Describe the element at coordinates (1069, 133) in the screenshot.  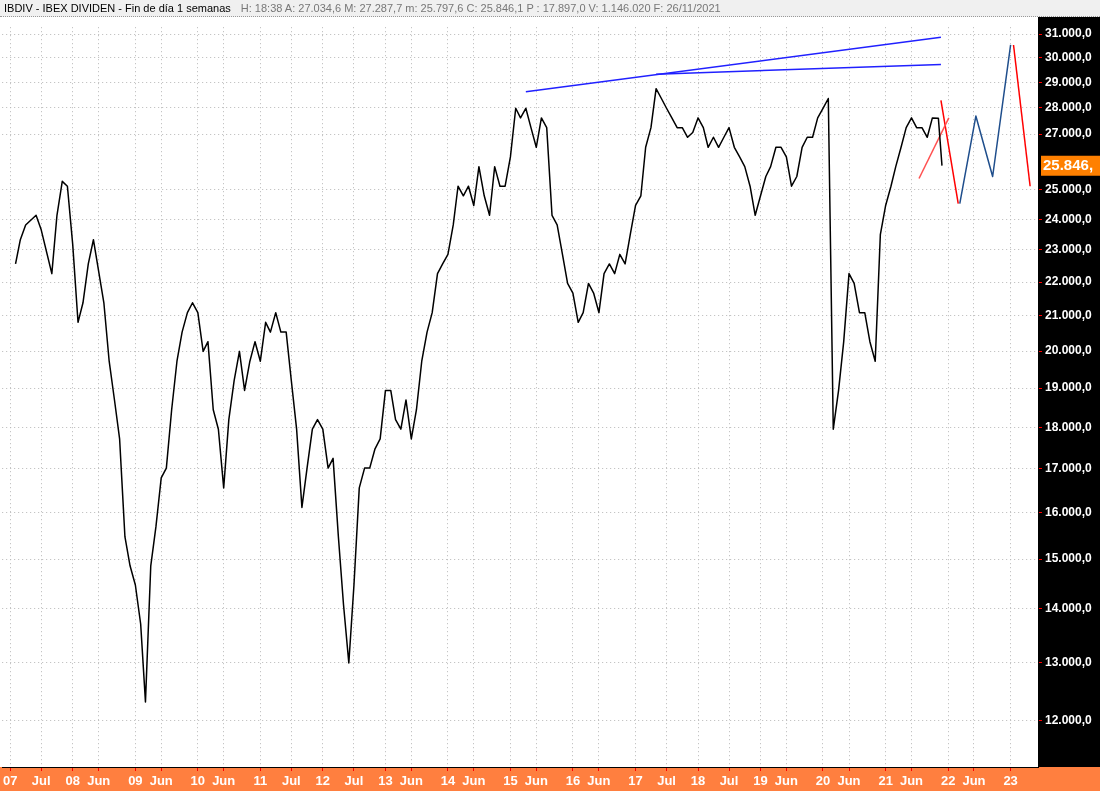
I see `y-tick-label: 27.000,0` at that location.